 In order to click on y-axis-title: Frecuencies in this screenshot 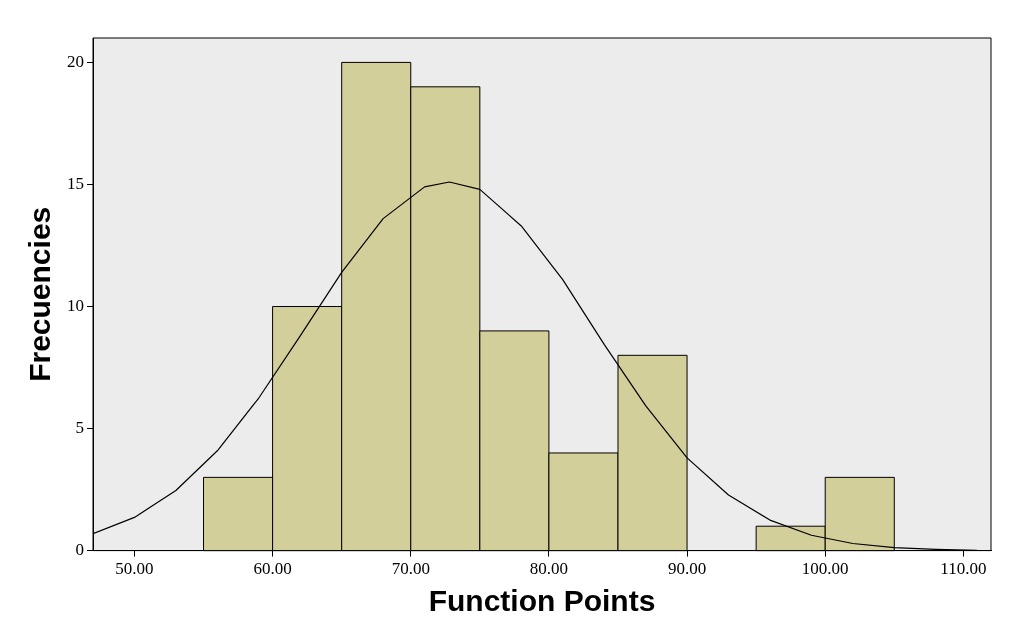, I will do `click(40, 294)`.